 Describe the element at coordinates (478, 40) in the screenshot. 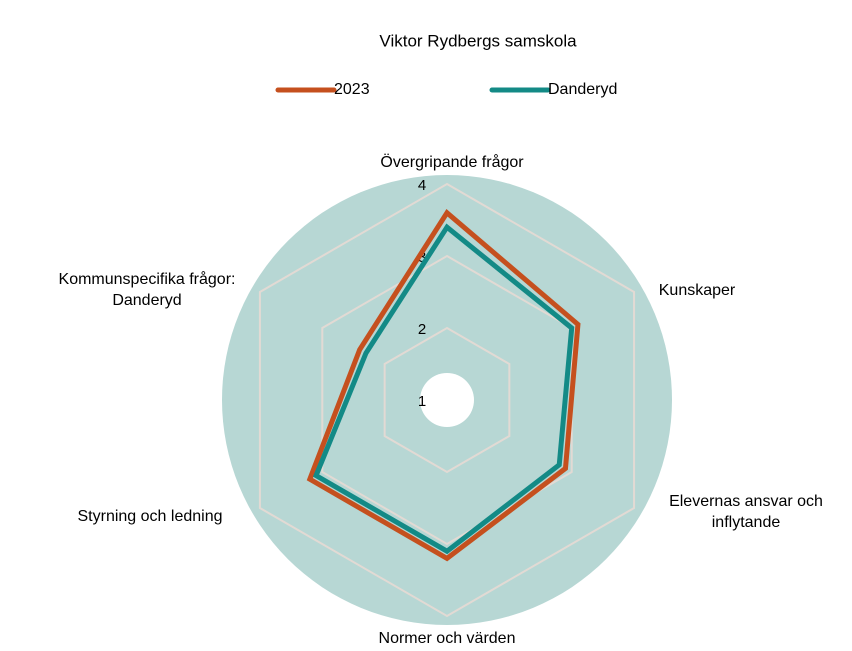

I see `chart-title: Viktor Rydbergs samskola` at that location.